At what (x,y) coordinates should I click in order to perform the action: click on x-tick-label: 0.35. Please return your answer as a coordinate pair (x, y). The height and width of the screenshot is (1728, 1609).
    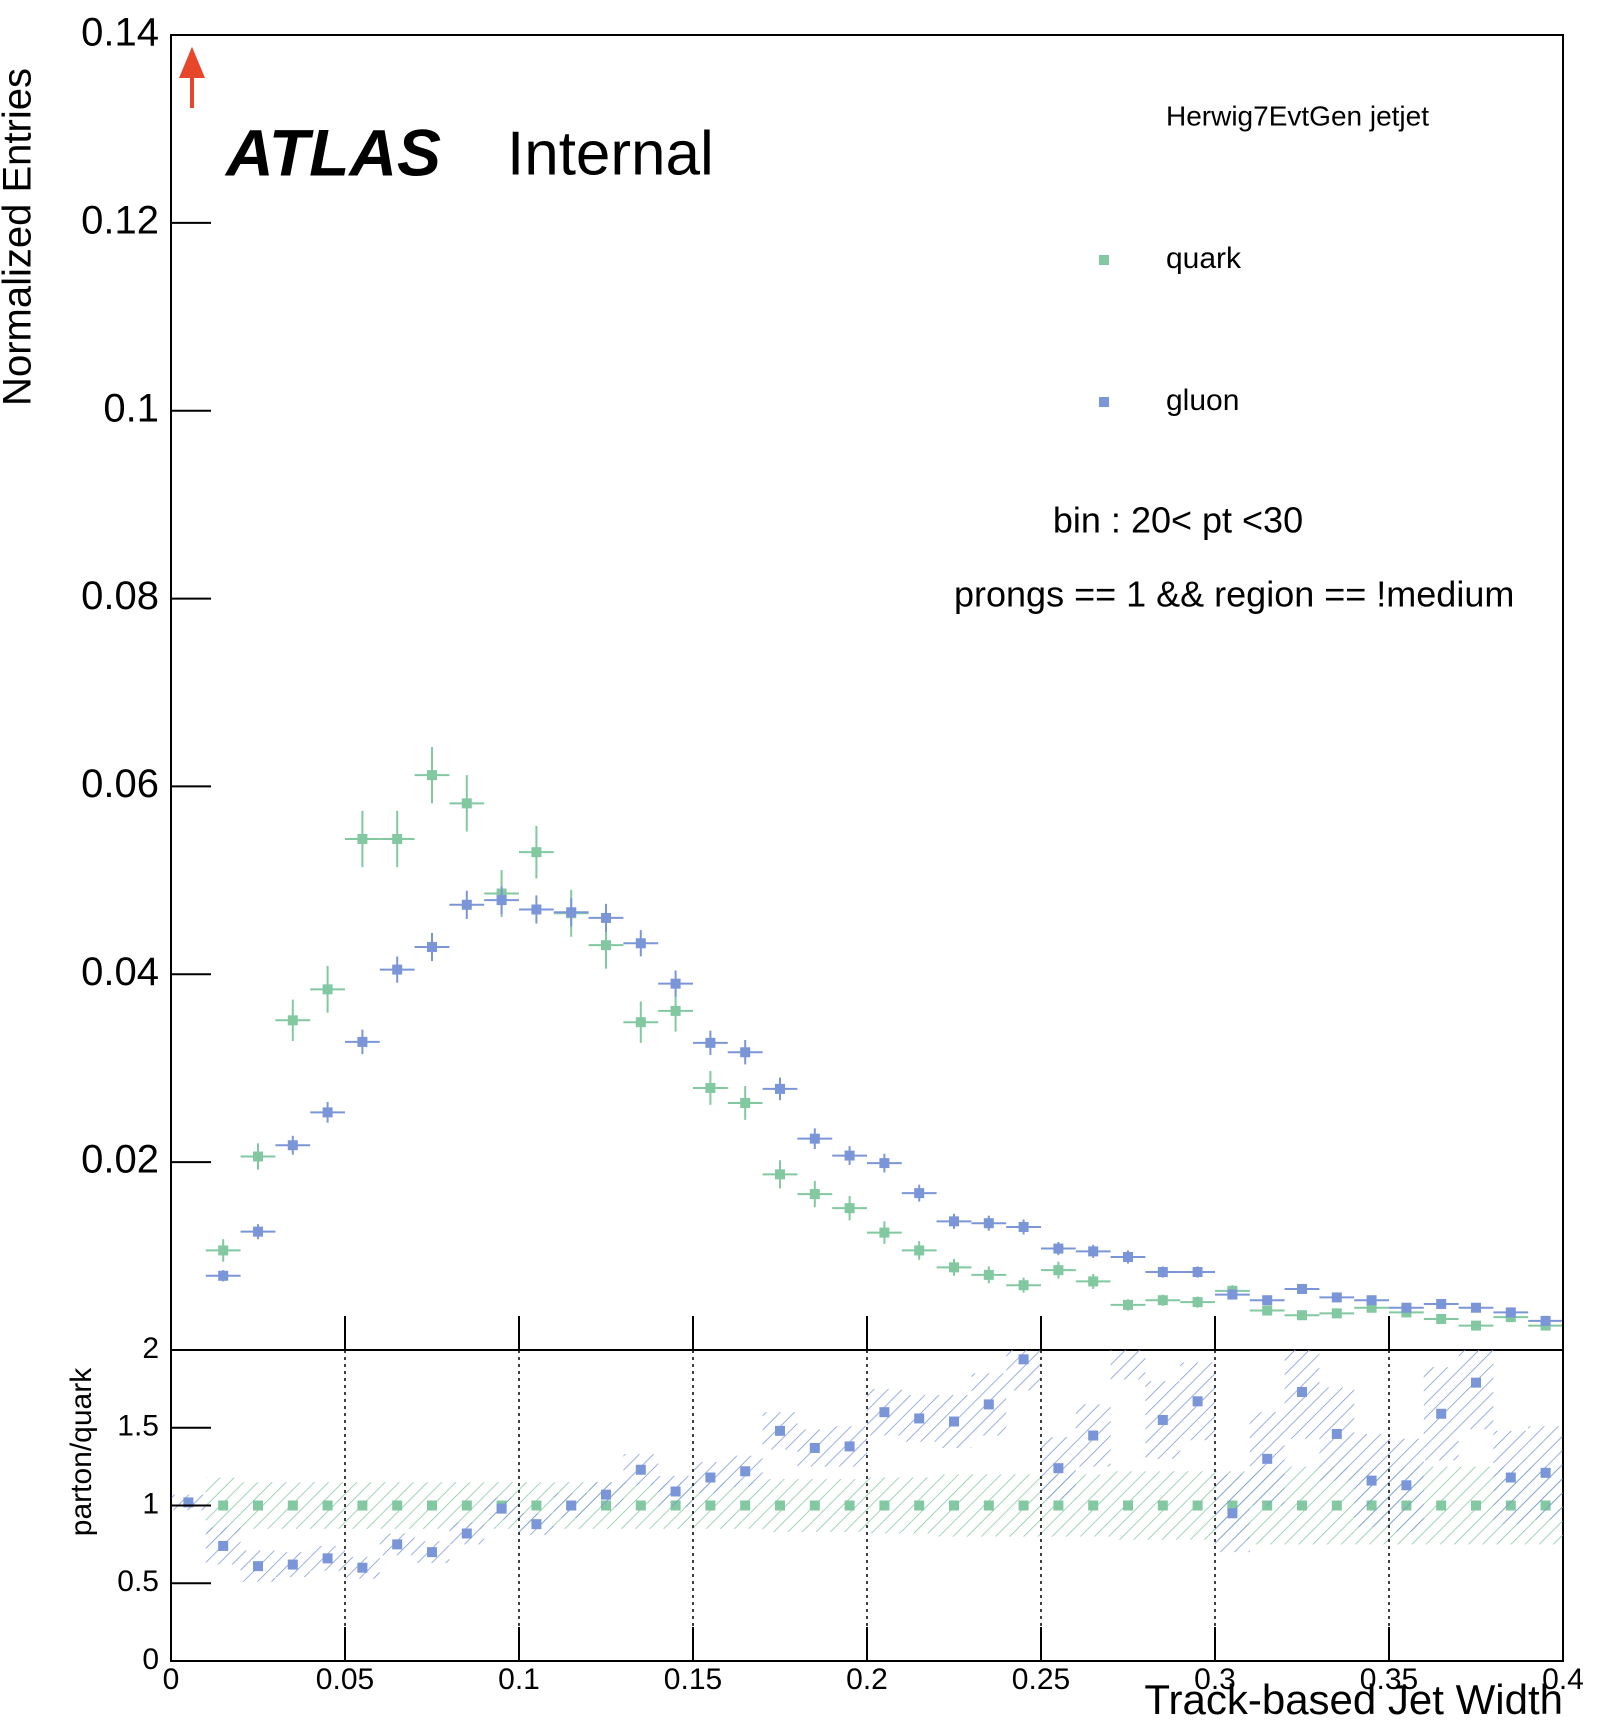
    Looking at the image, I should click on (1389, 1679).